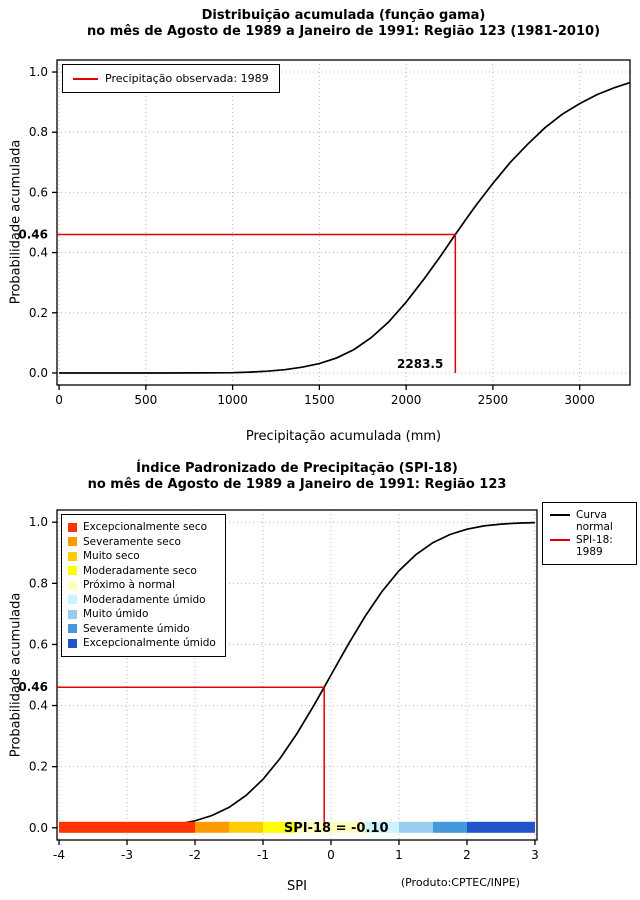 The width and height of the screenshot is (640, 900). What do you see at coordinates (594, 546) in the screenshot?
I see `curve-legend-label: SPI-18: 1989` at bounding box center [594, 546].